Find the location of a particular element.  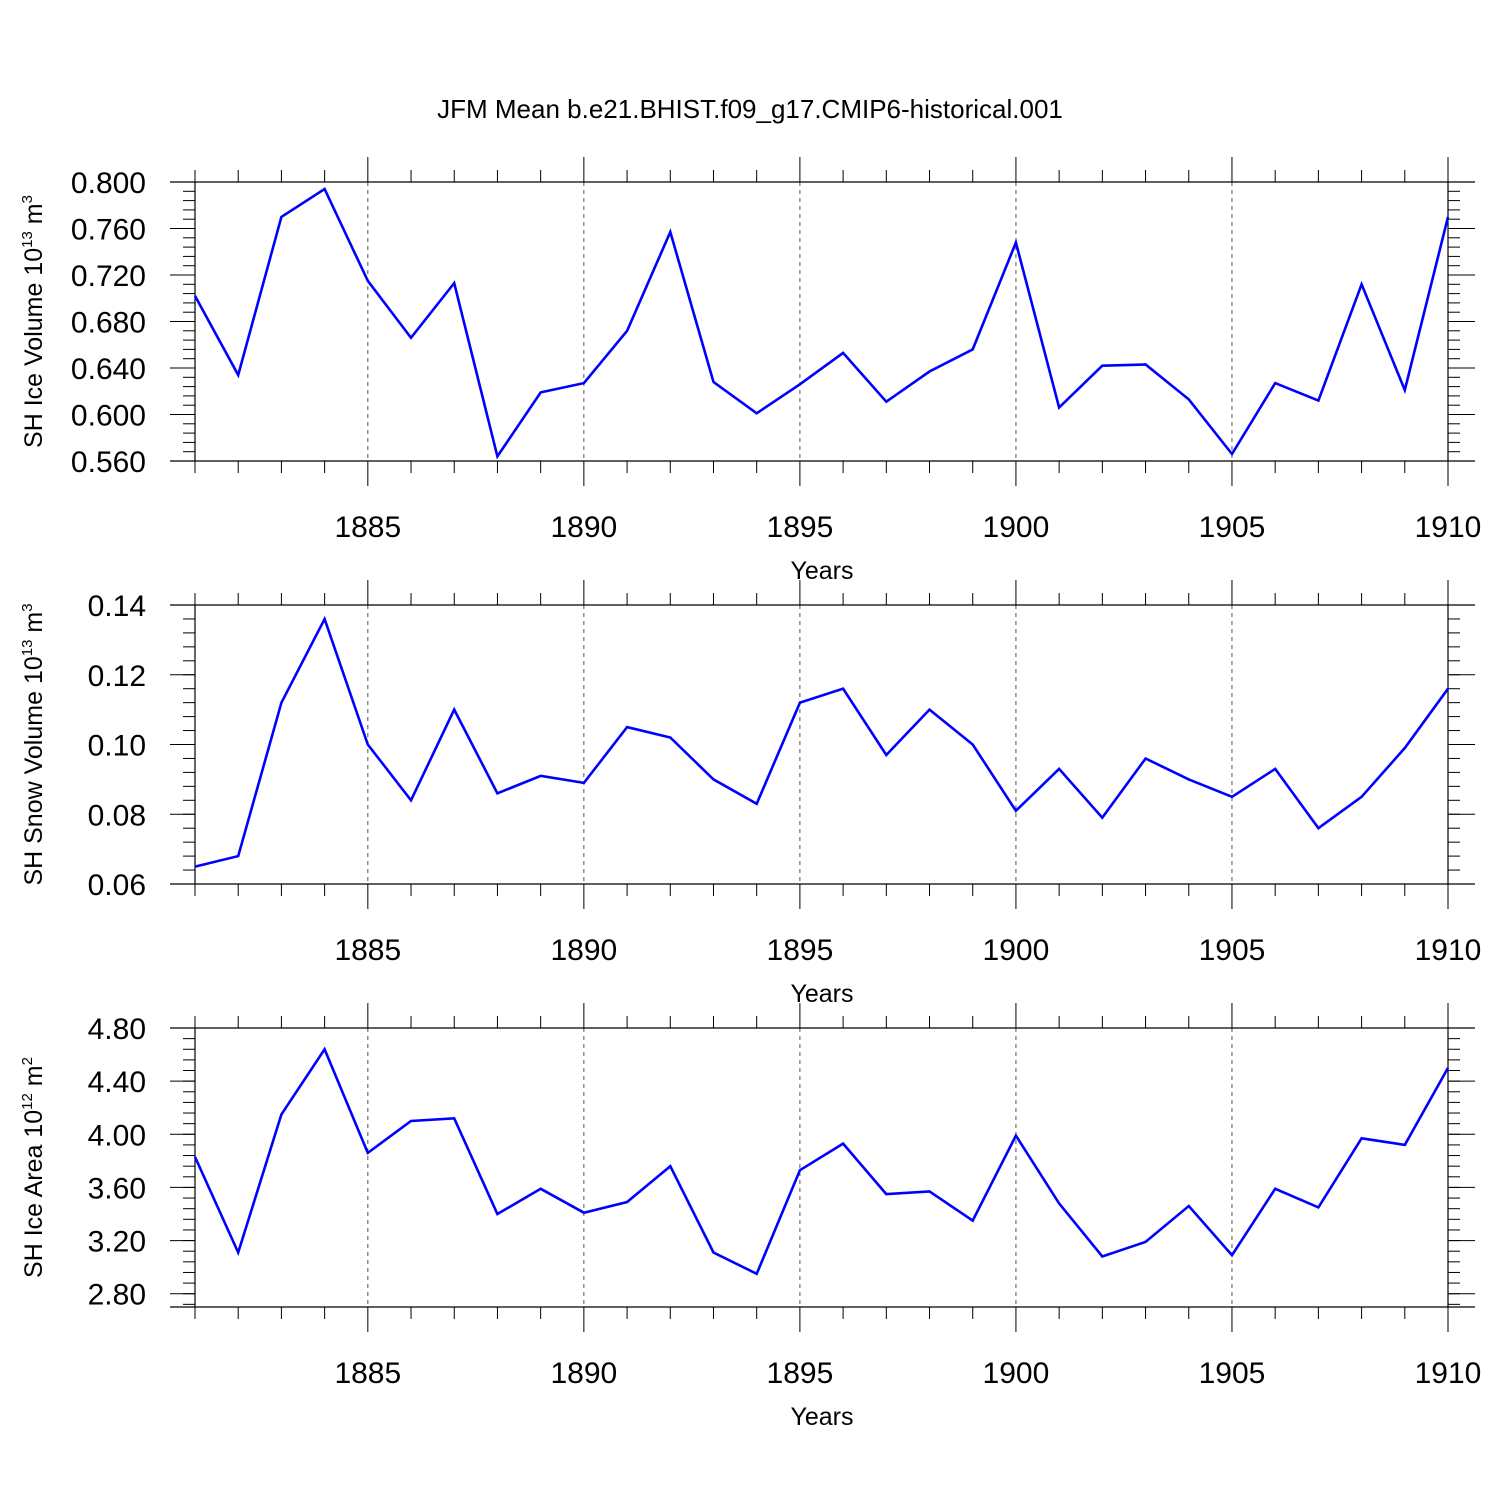

y-tick-label: 0.640 is located at coordinates (108, 369).